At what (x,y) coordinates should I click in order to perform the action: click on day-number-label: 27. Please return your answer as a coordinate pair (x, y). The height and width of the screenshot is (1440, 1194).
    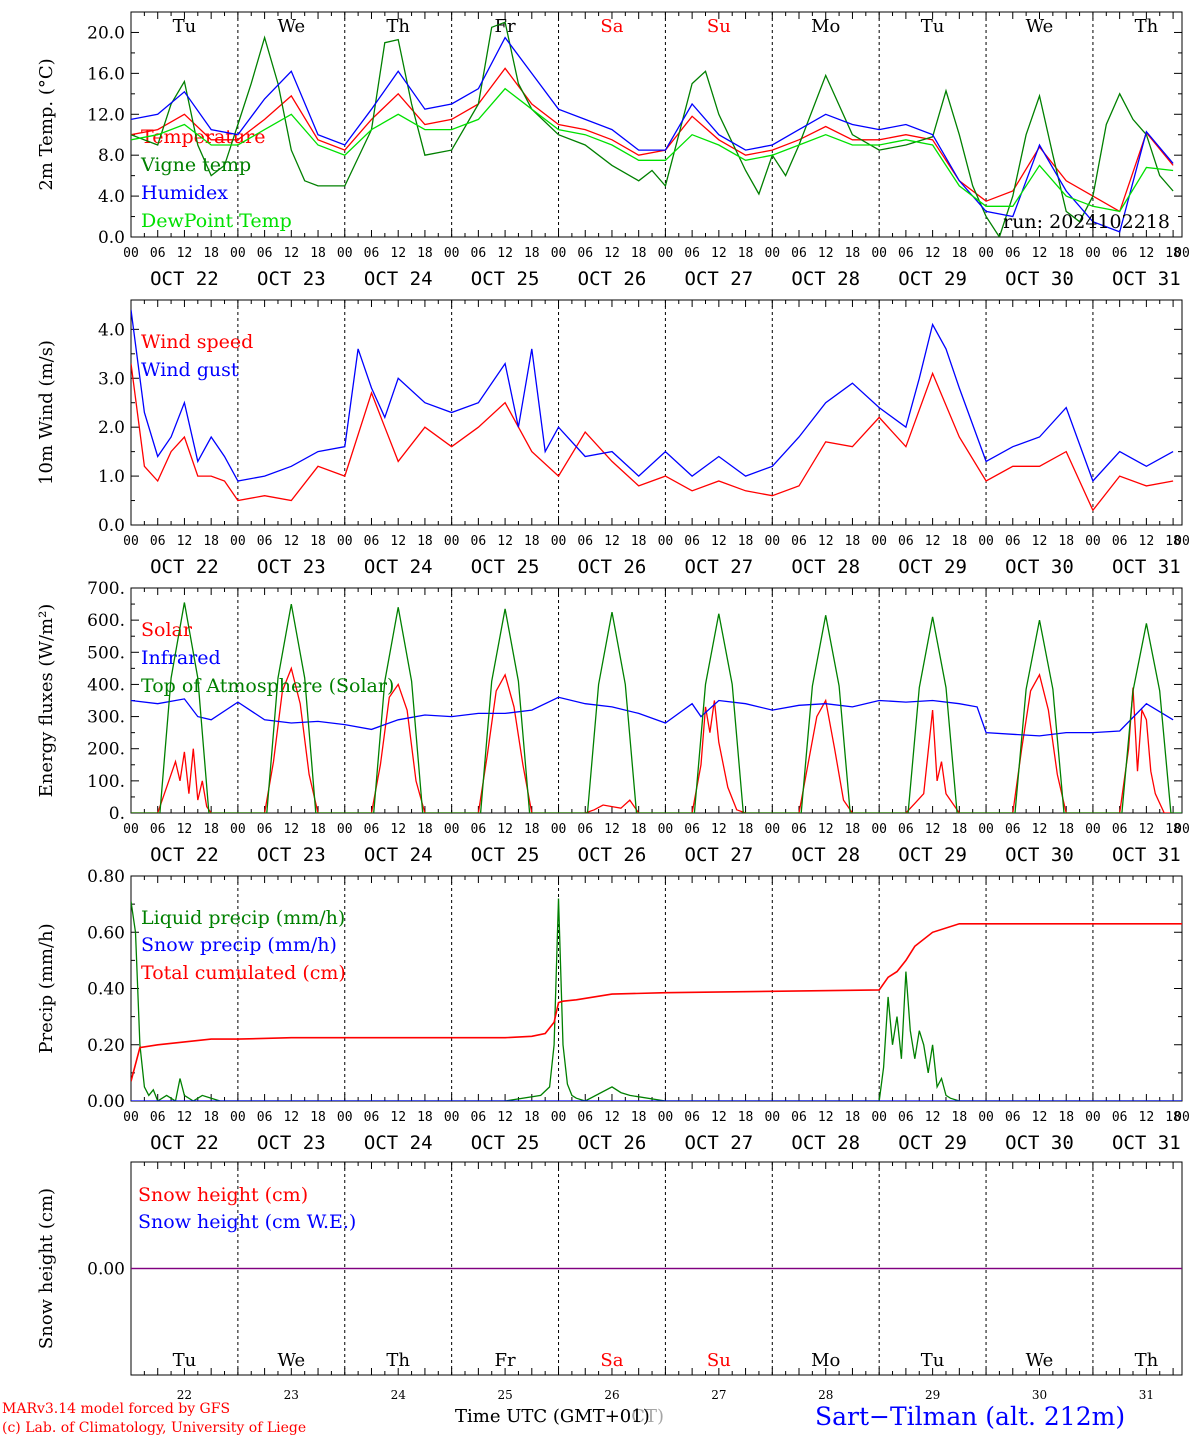
    Looking at the image, I should click on (718, 1395).